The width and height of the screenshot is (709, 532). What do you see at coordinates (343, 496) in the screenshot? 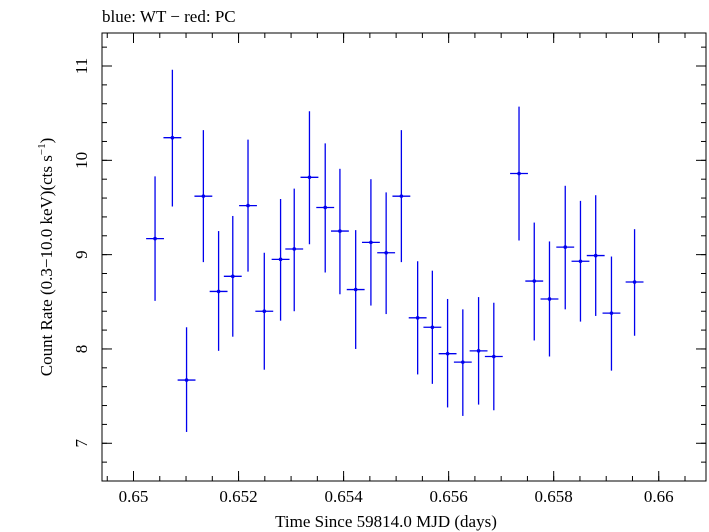
I see `x-tick-label: 0.654` at bounding box center [343, 496].